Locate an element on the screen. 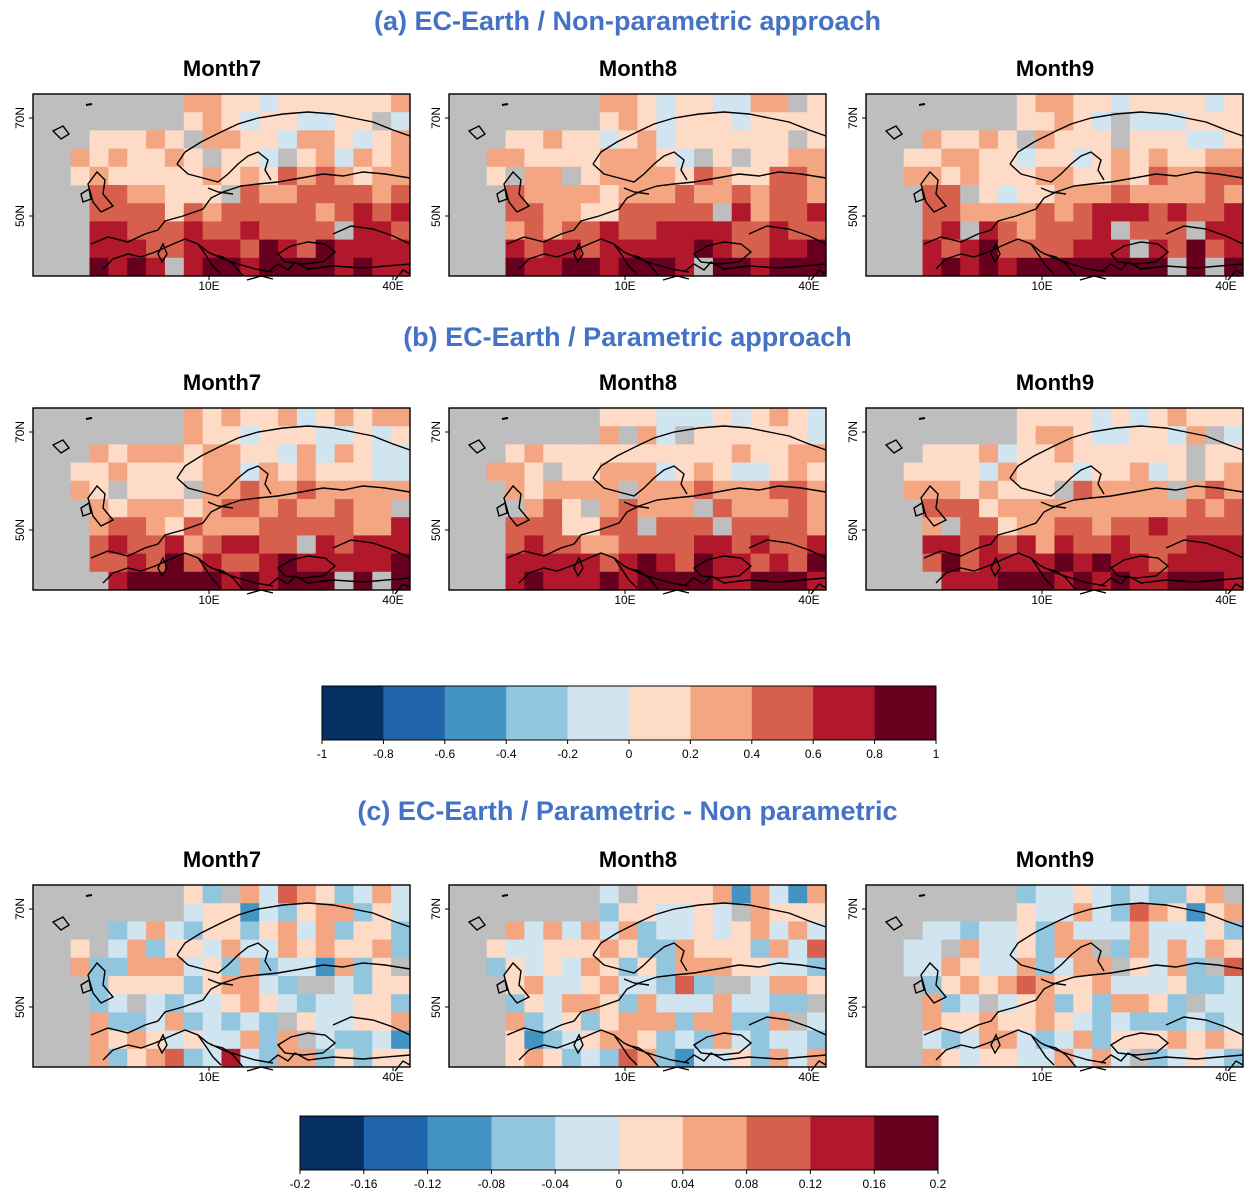  panel-title-a-3: Month9 is located at coordinates (1055, 68).